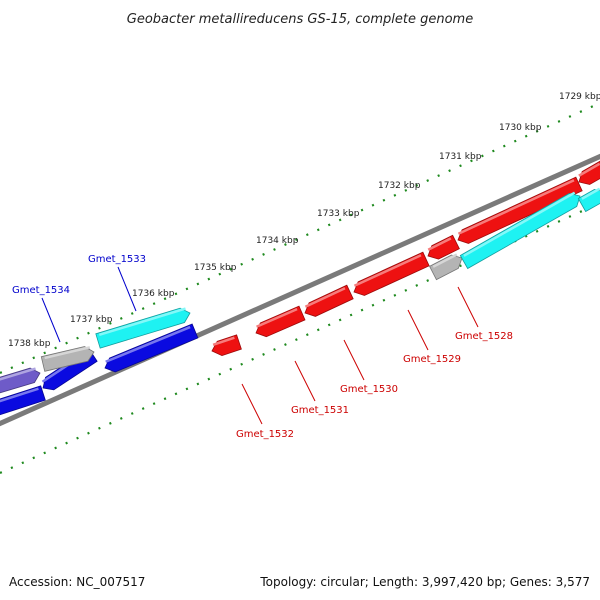 This screenshot has height=600, width=600. What do you see at coordinates (265, 411) in the screenshot?
I see `gene-label-gmet-1532: Gmet_1532` at bounding box center [265, 411].